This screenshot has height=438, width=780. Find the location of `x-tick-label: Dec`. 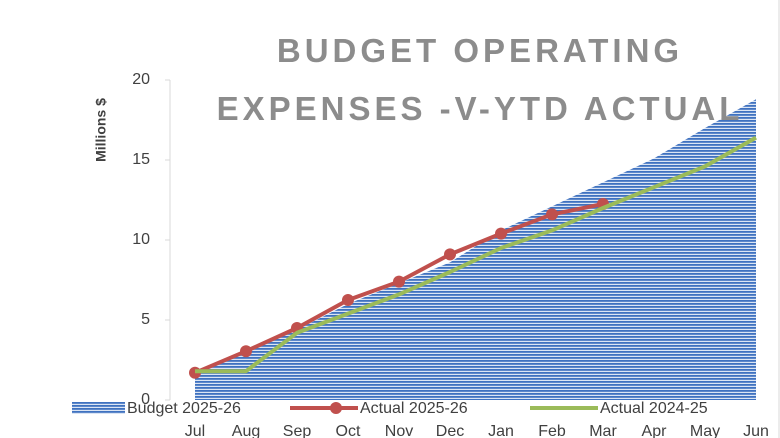

x-tick-label: Dec is located at coordinates (450, 430).